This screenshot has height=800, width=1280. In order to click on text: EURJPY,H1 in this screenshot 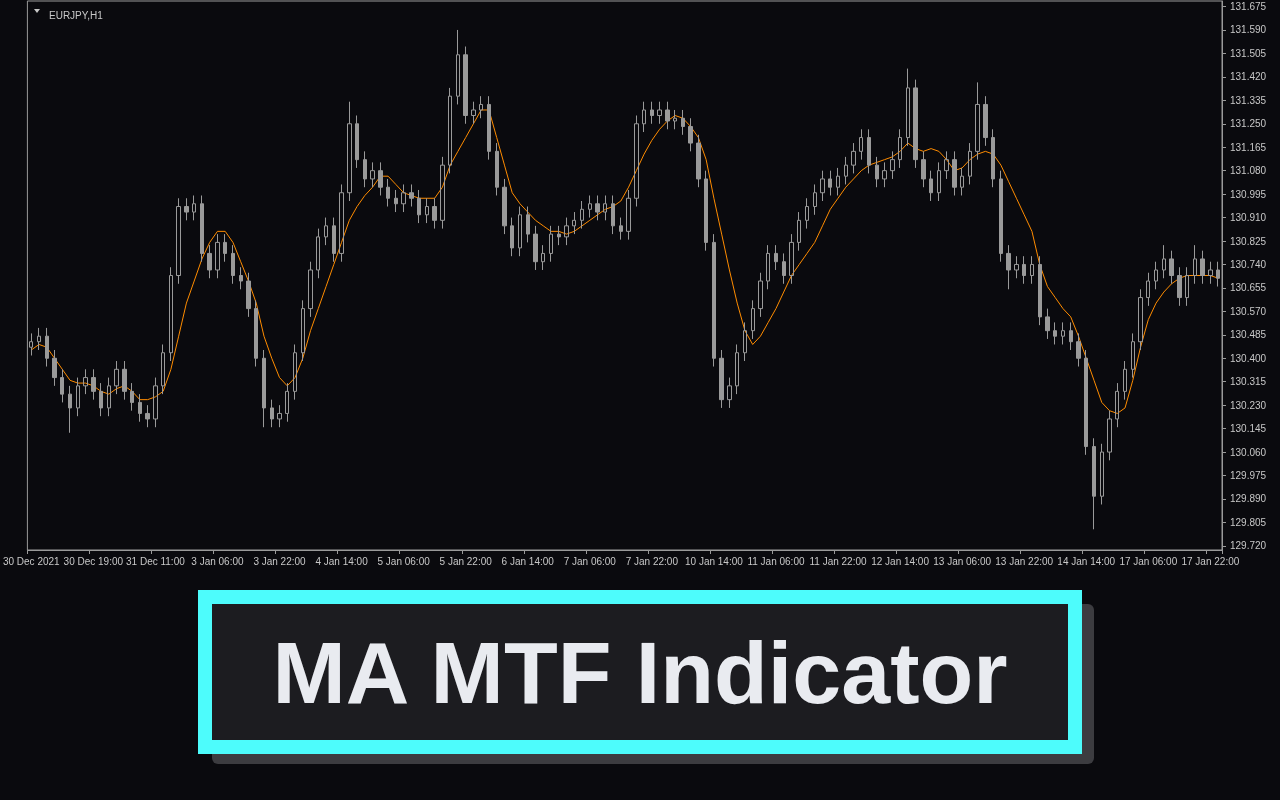, I will do `click(76, 15)`.